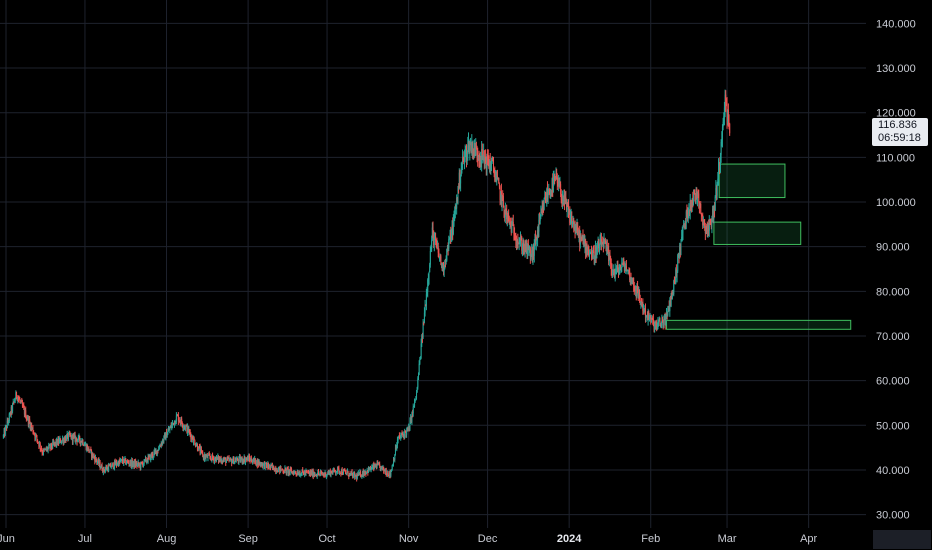 The height and width of the screenshot is (550, 932). What do you see at coordinates (897, 125) in the screenshot?
I see `last-price-value: 116.836` at bounding box center [897, 125].